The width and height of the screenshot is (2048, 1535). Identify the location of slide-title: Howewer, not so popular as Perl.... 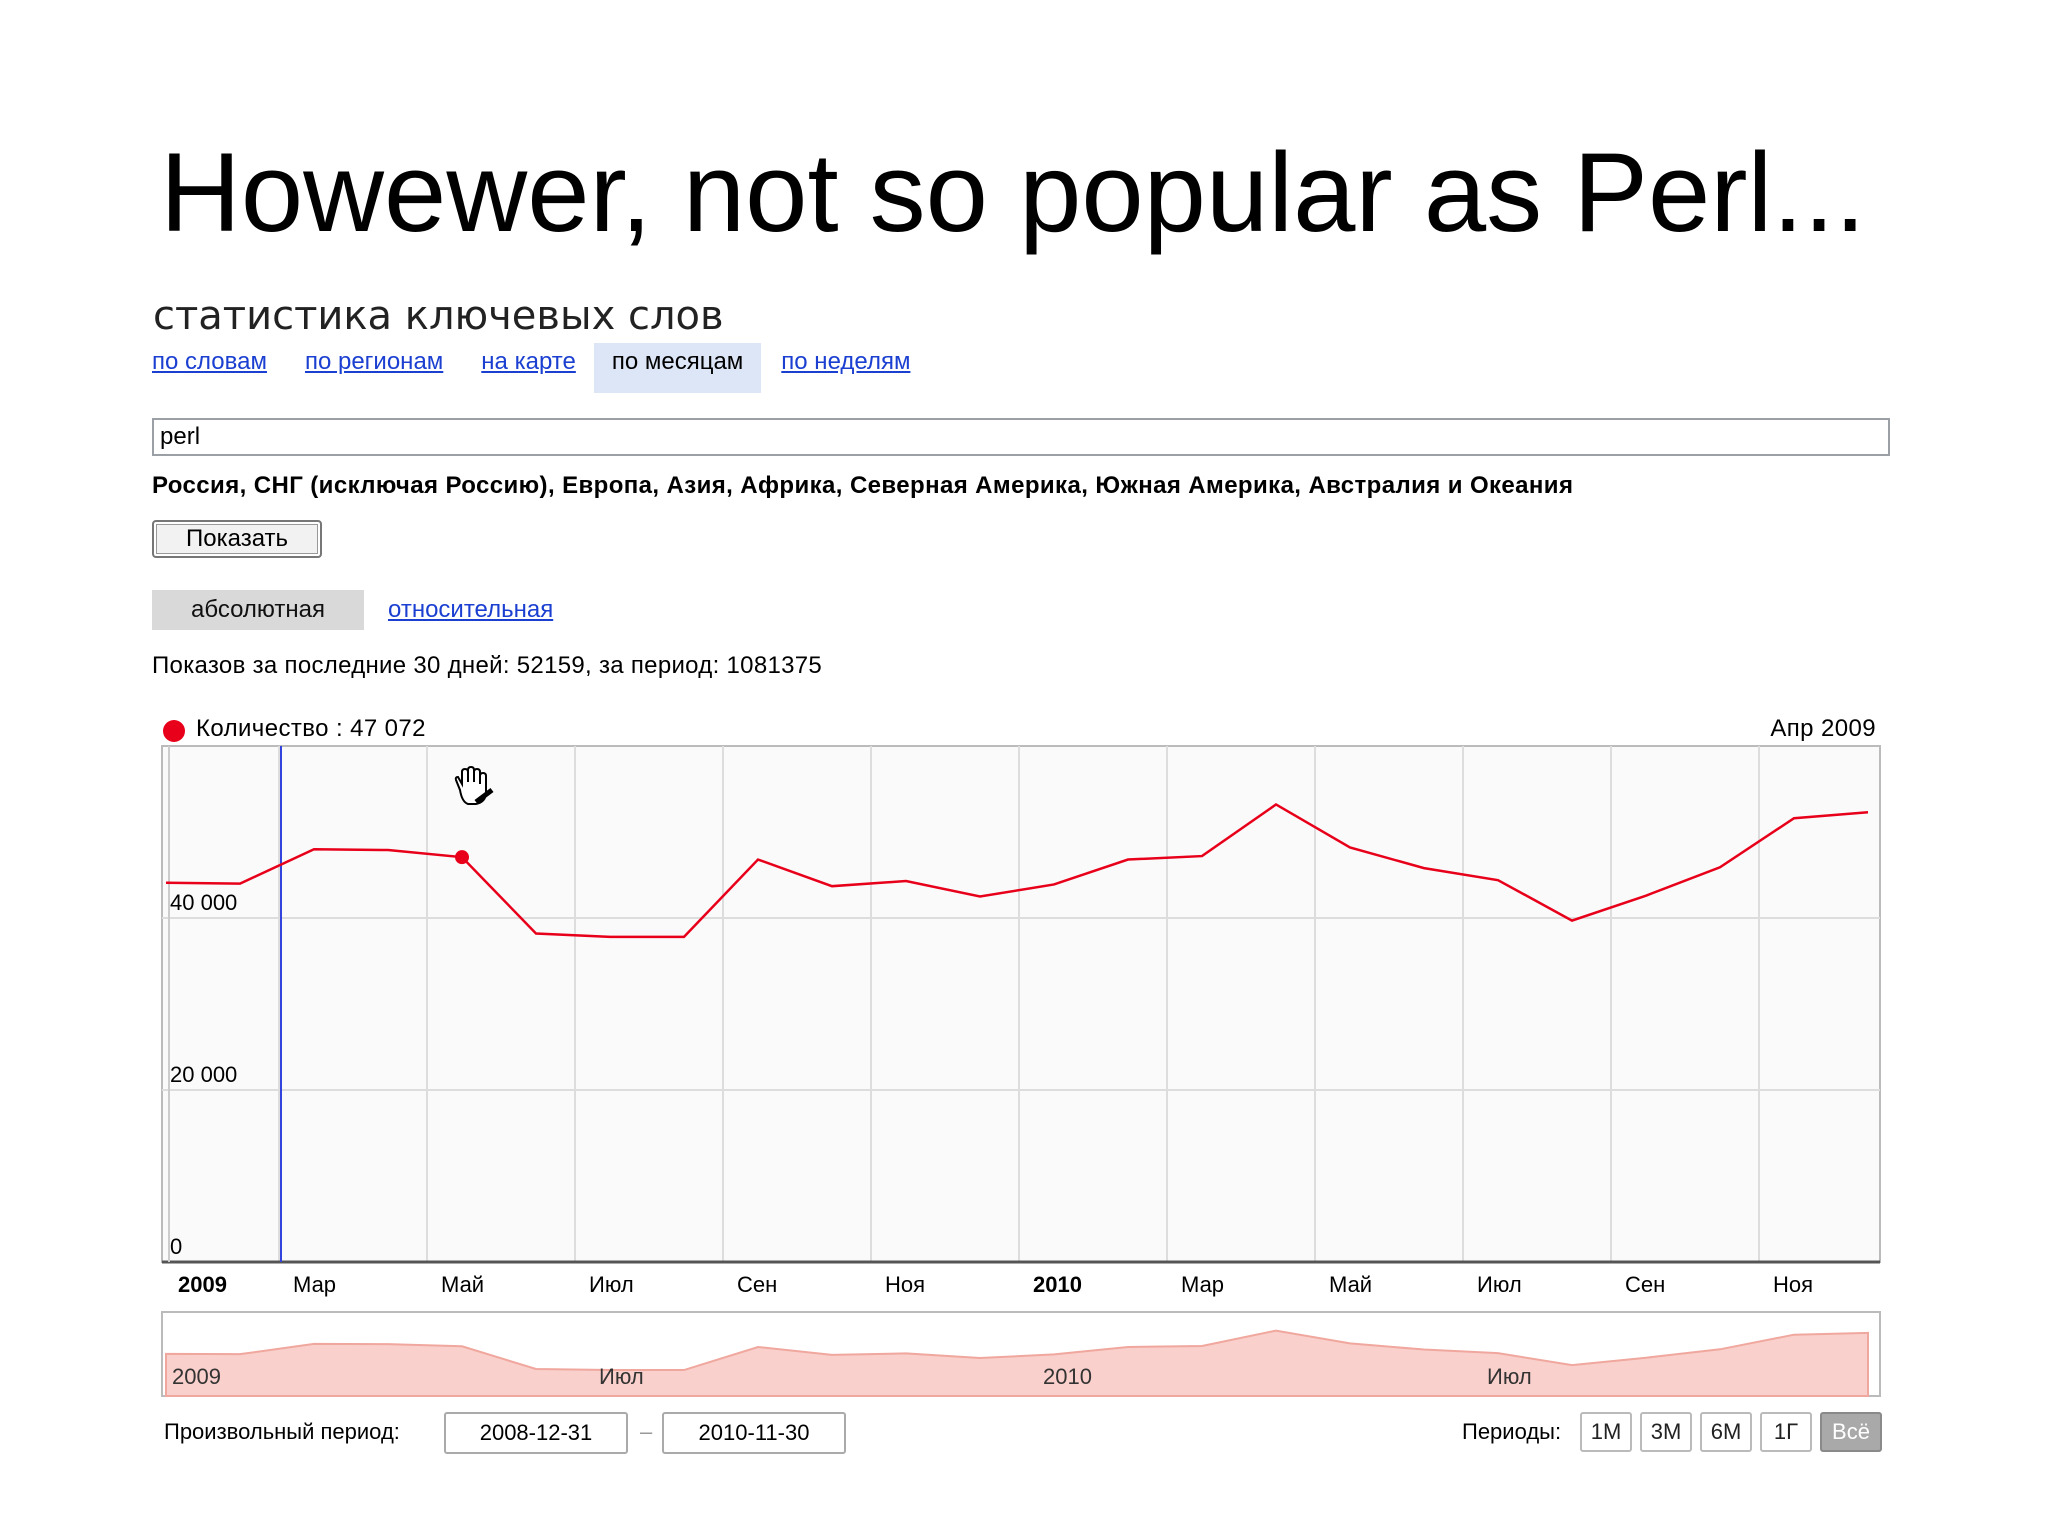
(1013, 192).